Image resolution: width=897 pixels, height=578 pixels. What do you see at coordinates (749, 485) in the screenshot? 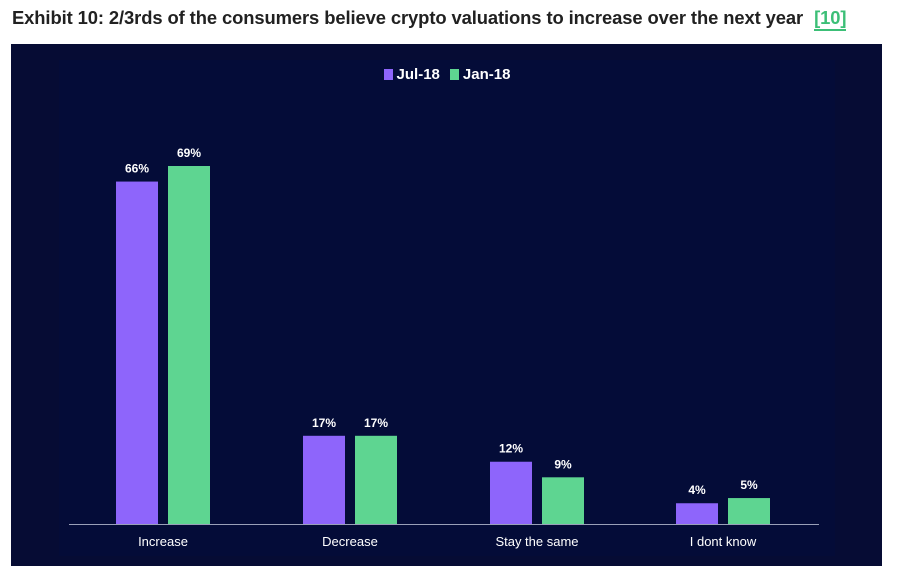
I see `data-label-jan-18-i-dont-know: 5%` at bounding box center [749, 485].